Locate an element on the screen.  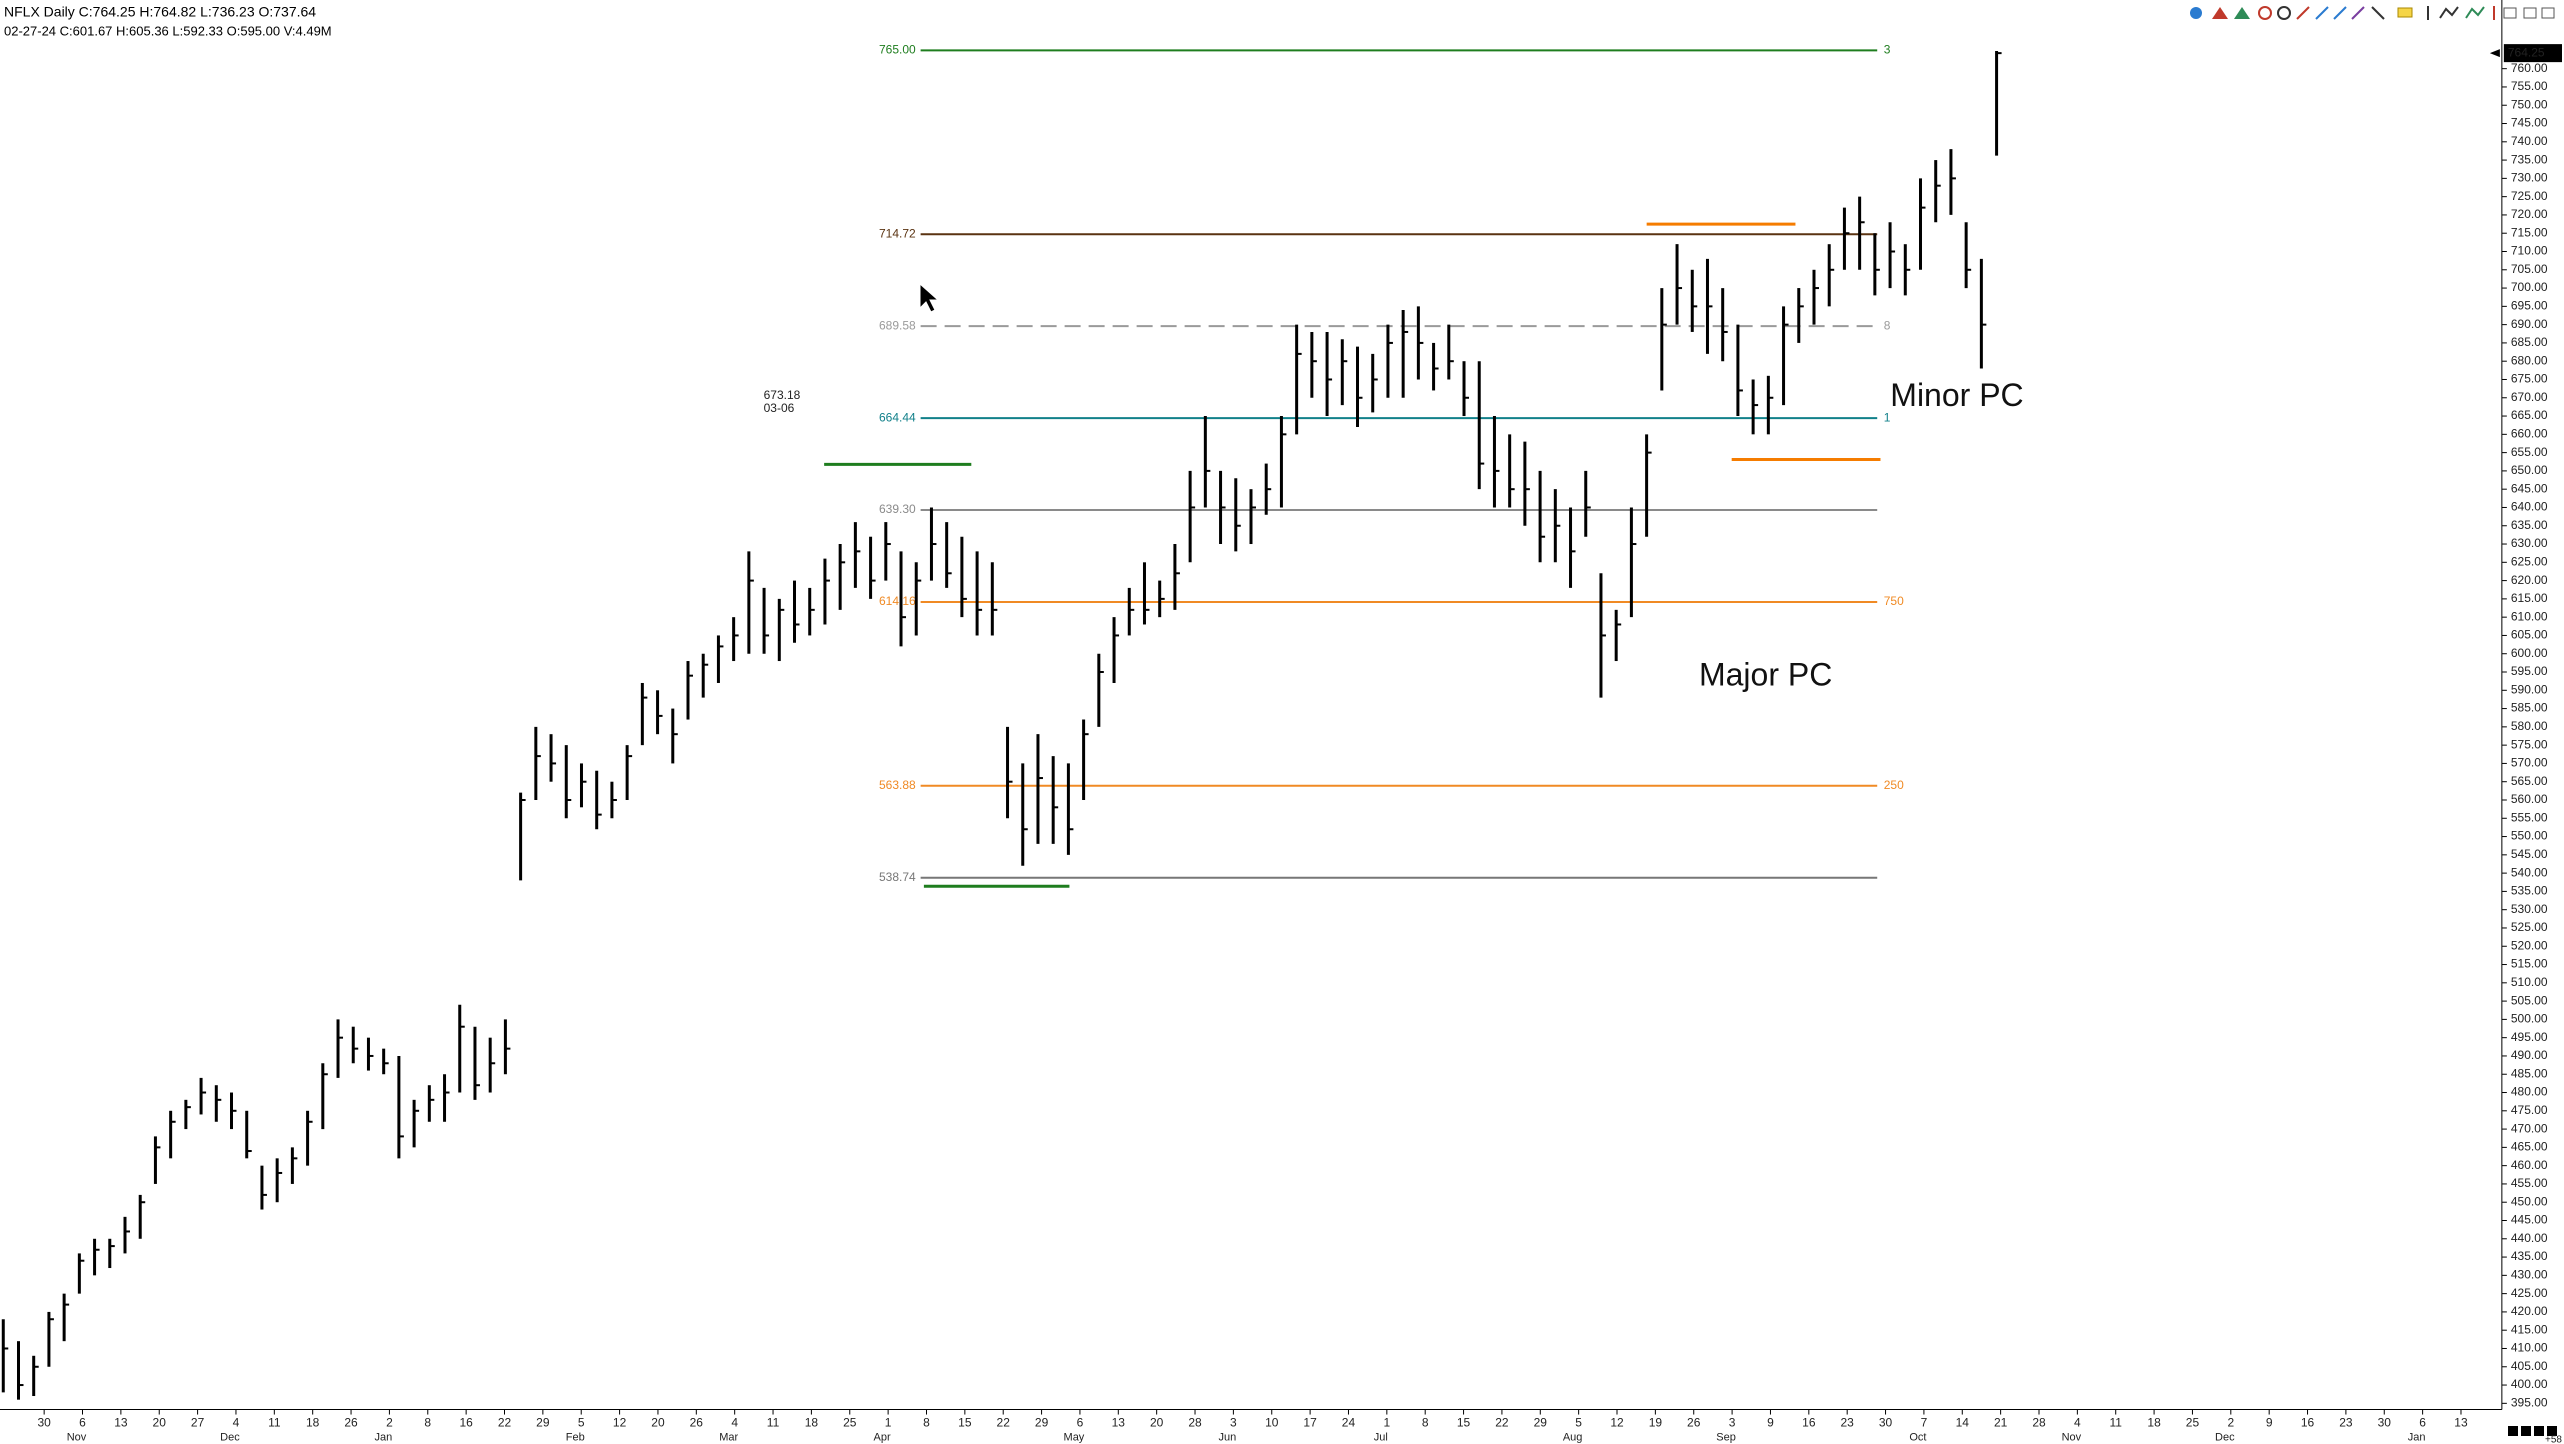
x-tick-label: 19 is located at coordinates (1656, 1423).